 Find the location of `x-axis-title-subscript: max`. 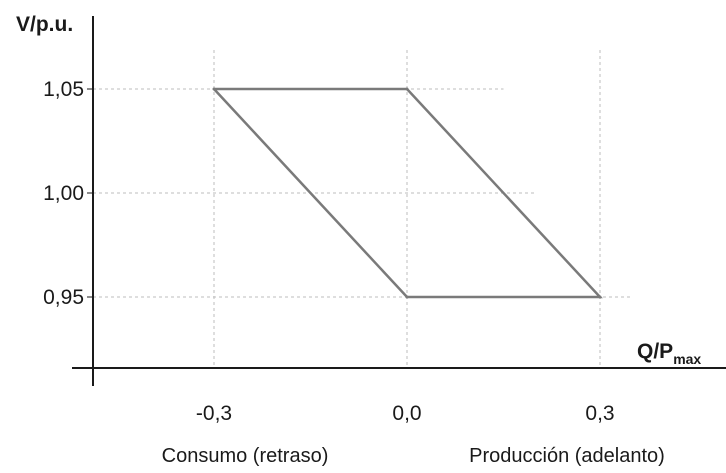

x-axis-title-subscript: max is located at coordinates (687, 359).